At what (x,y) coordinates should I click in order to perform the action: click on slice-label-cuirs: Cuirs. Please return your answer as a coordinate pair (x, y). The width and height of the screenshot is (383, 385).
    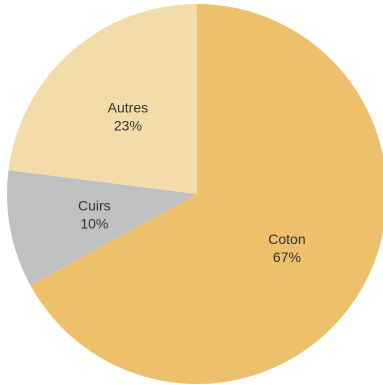
    Looking at the image, I should click on (94, 206).